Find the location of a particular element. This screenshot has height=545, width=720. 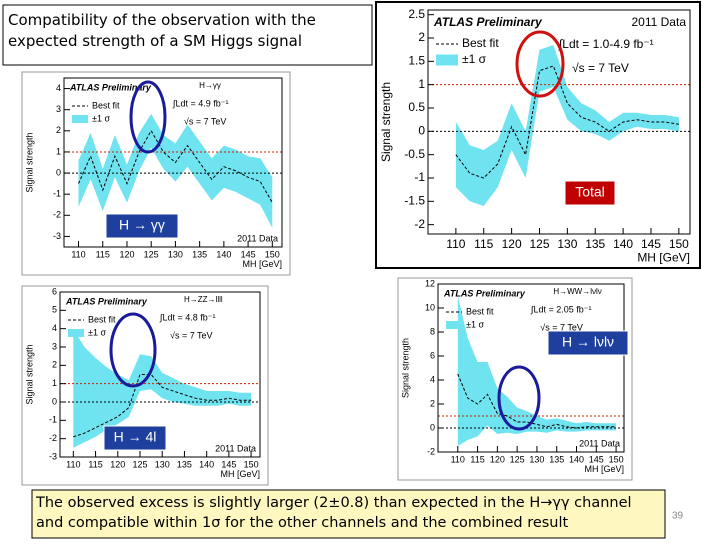

y-tick-label: 12 is located at coordinates (430, 283).